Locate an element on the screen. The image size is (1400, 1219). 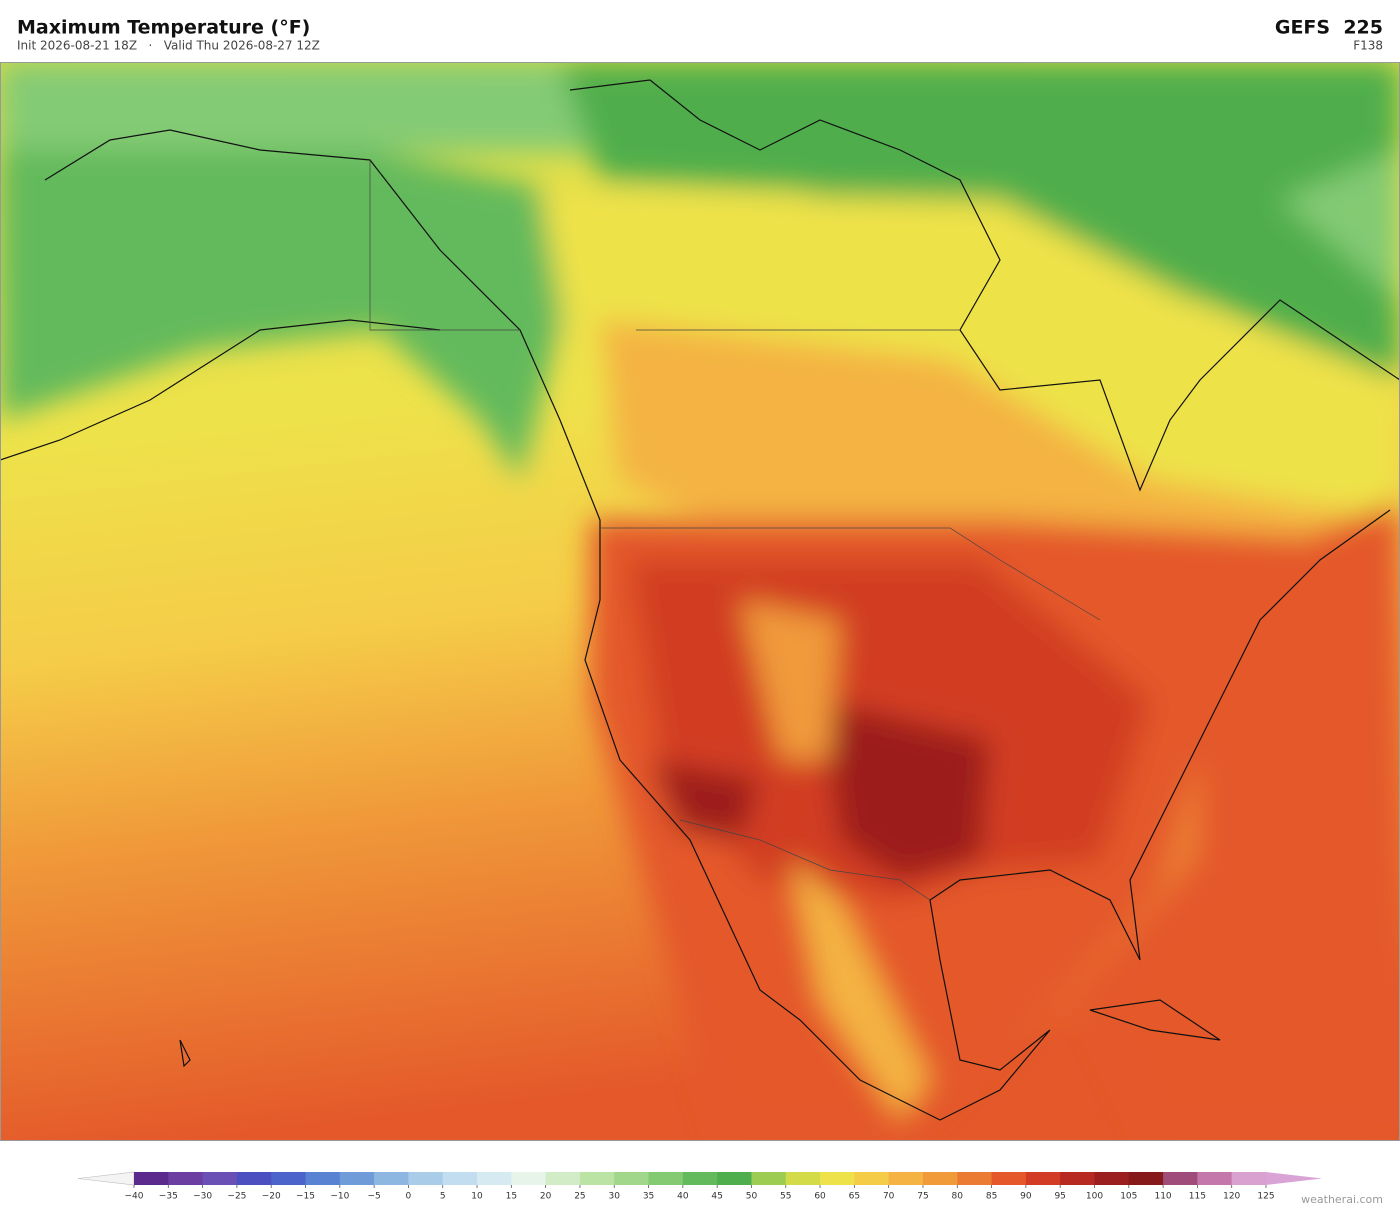
tick-label: 55 is located at coordinates (785, 1197).